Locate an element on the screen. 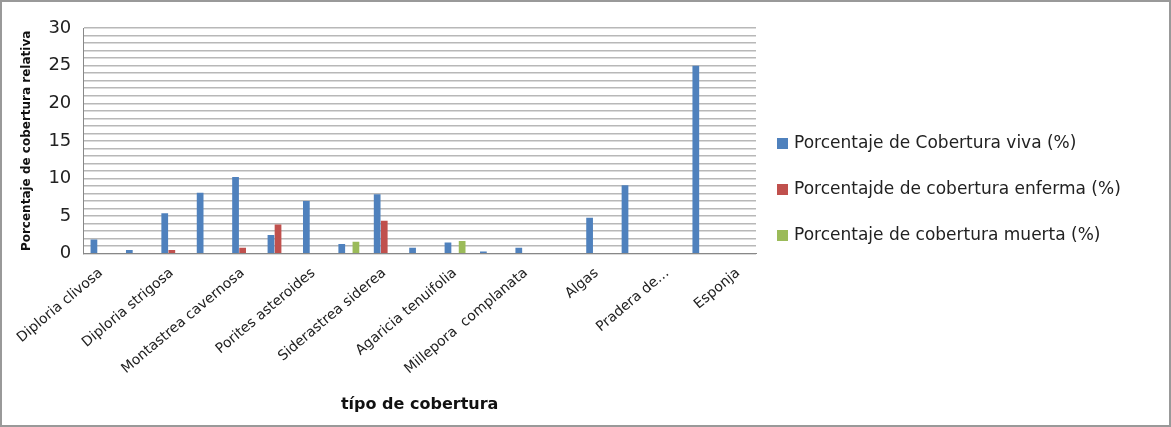 The width and height of the screenshot is (1171, 427). y-tick-label: 25 is located at coordinates (60, 64).